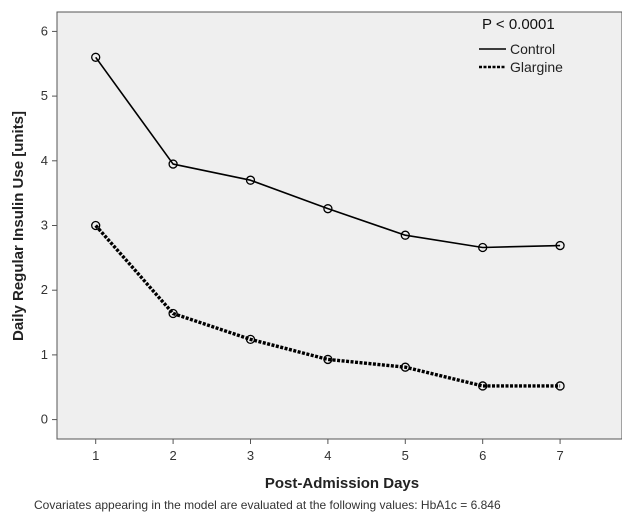 The height and width of the screenshot is (521, 622). What do you see at coordinates (536, 67) in the screenshot?
I see `legend-label-glargine: Glargine` at bounding box center [536, 67].